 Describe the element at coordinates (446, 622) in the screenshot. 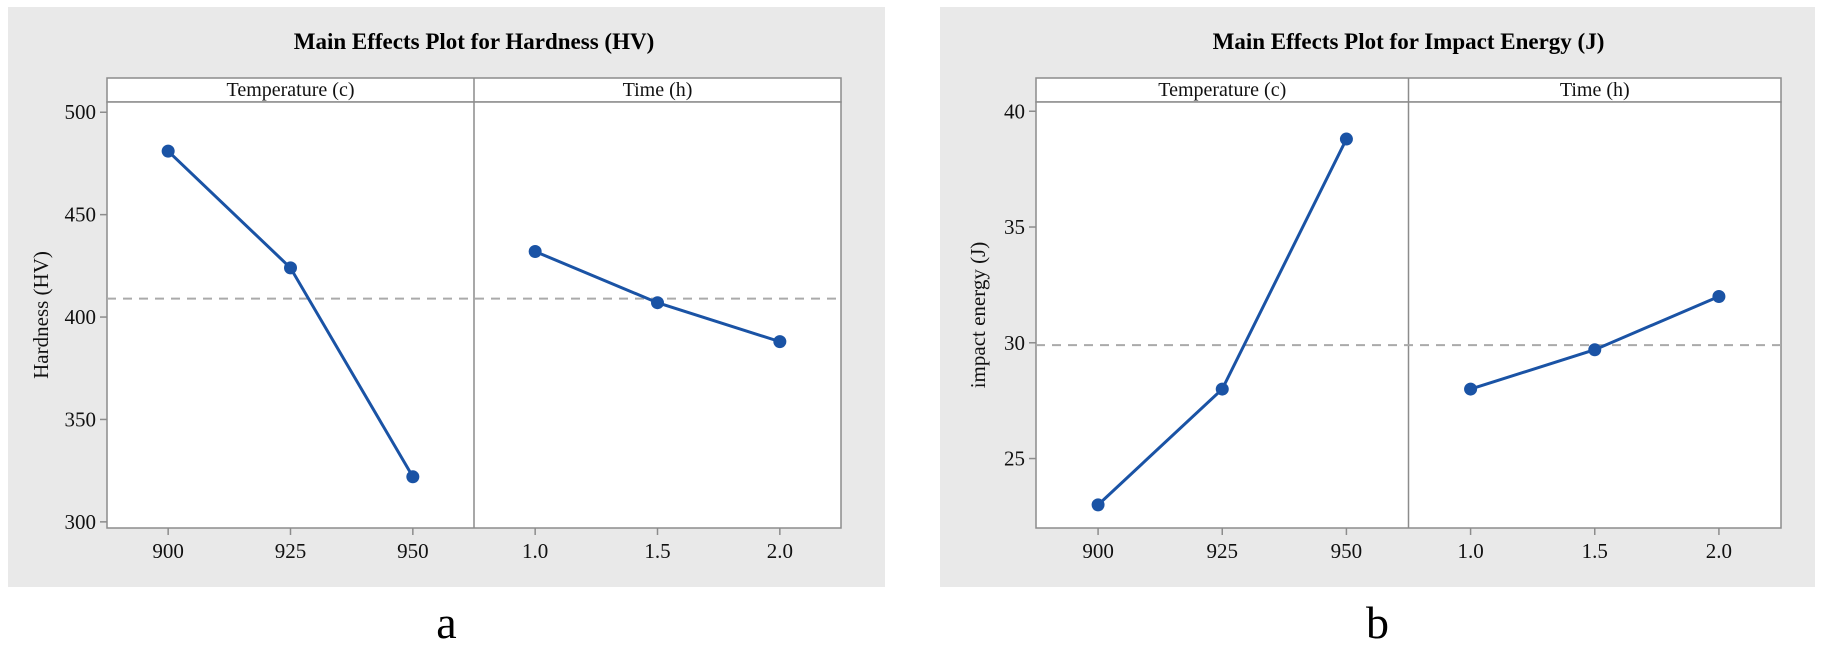

I see `subfigure-label-a: a` at that location.